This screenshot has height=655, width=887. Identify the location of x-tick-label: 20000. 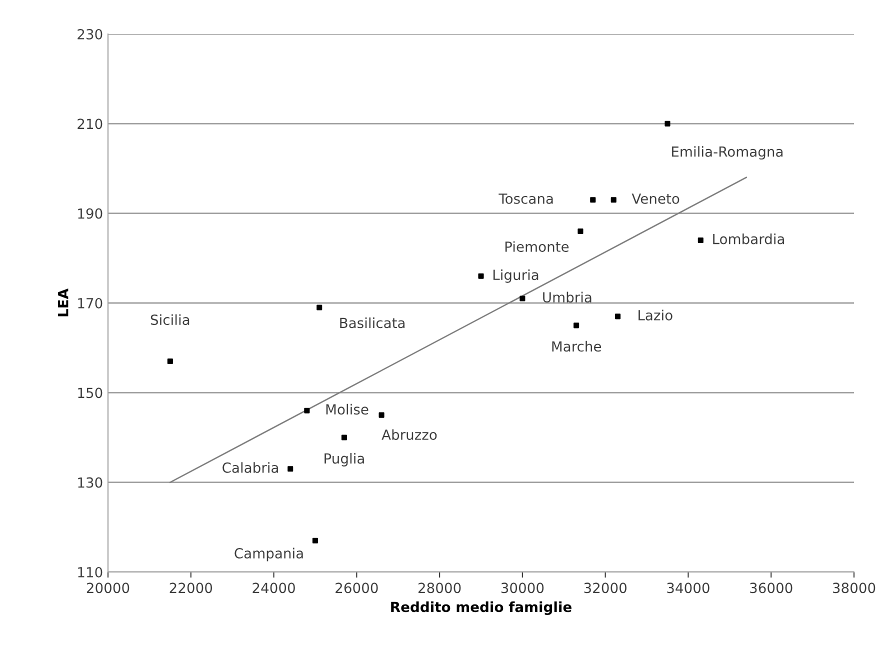
(108, 588).